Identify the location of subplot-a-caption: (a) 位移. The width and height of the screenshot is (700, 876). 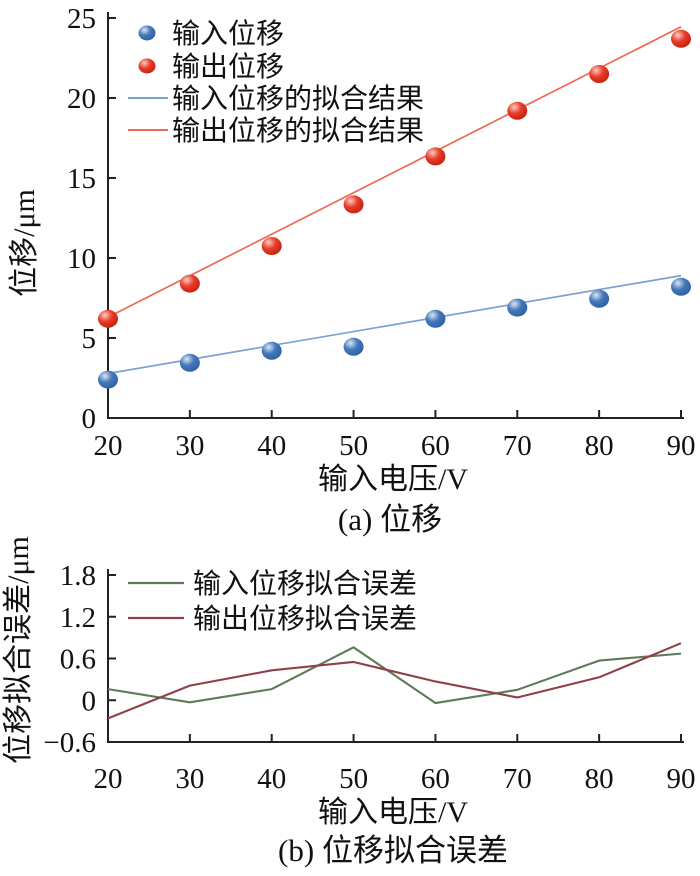
(390, 519).